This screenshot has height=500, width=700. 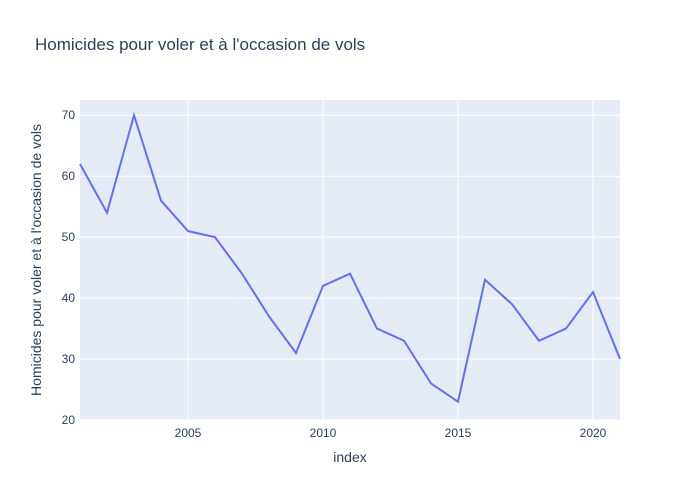 I want to click on y-axis-ticks: 20 30 40 50 60 70, so click(x=69, y=267).